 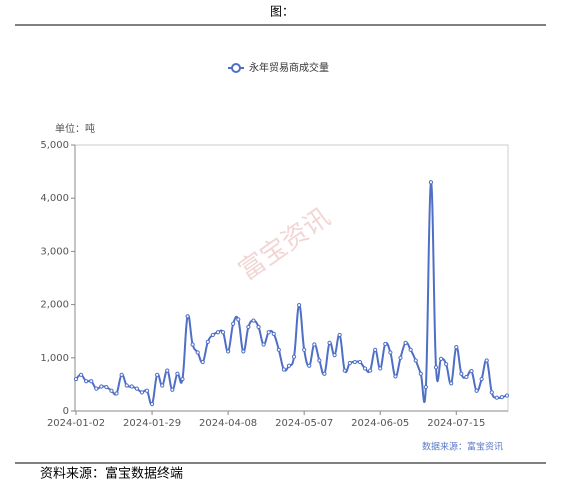 What do you see at coordinates (456, 423) in the screenshot?
I see `x-tick-label: 2024-07-15` at bounding box center [456, 423].